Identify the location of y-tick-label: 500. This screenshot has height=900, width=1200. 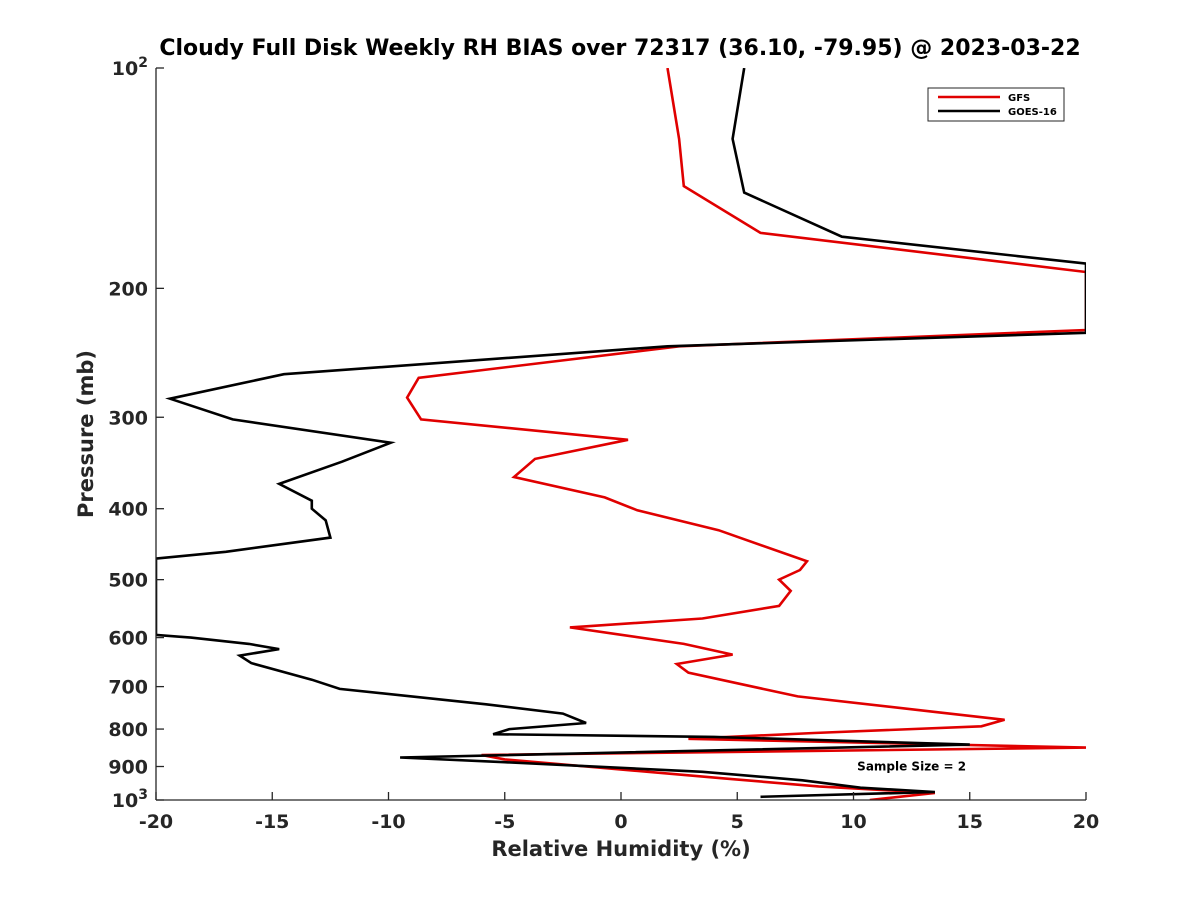
(128, 581).